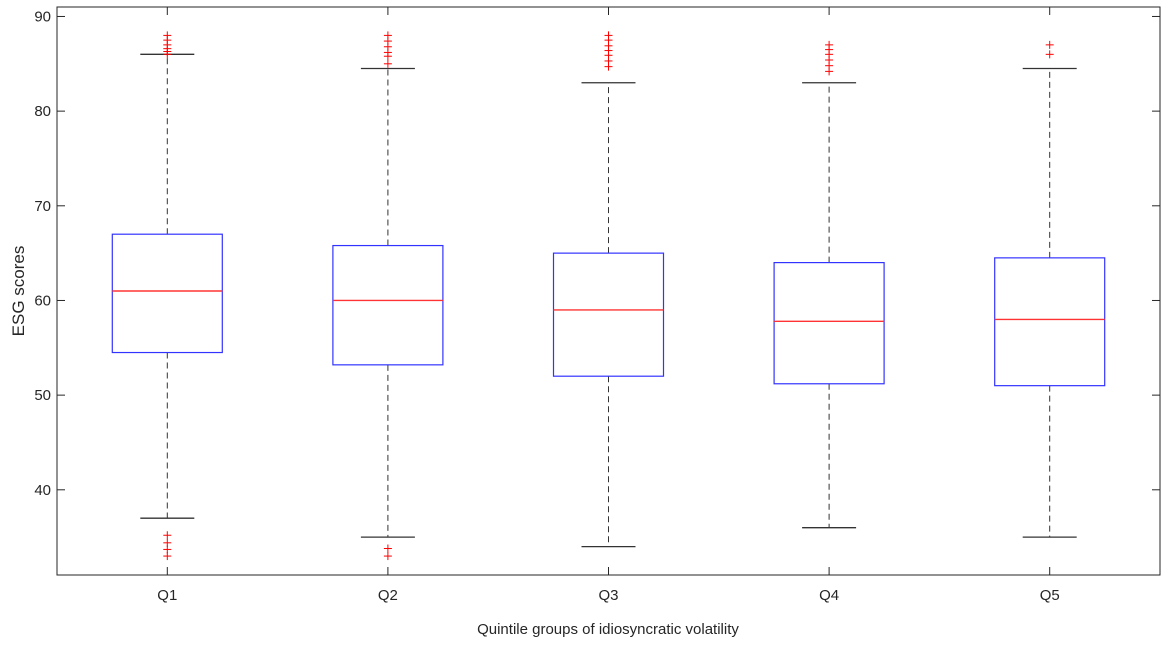 The height and width of the screenshot is (645, 1169). I want to click on x-tick-label: Q4, so click(829, 595).